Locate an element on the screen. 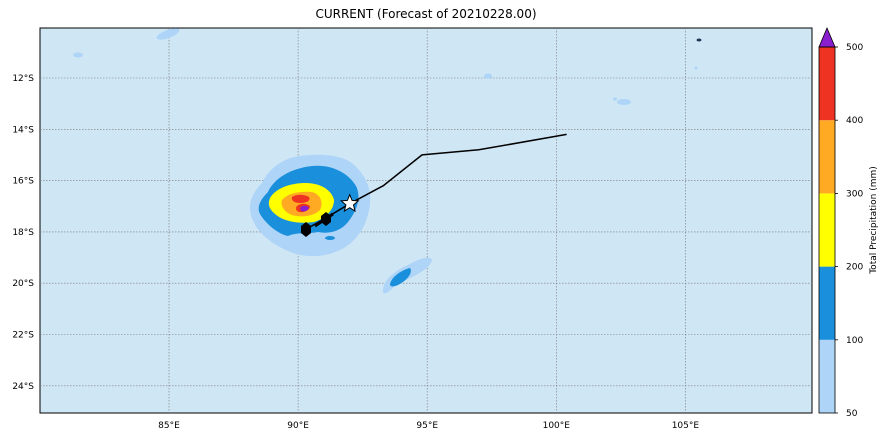 This screenshot has width=888, height=441. colorbar-outline is located at coordinates (827, 230).